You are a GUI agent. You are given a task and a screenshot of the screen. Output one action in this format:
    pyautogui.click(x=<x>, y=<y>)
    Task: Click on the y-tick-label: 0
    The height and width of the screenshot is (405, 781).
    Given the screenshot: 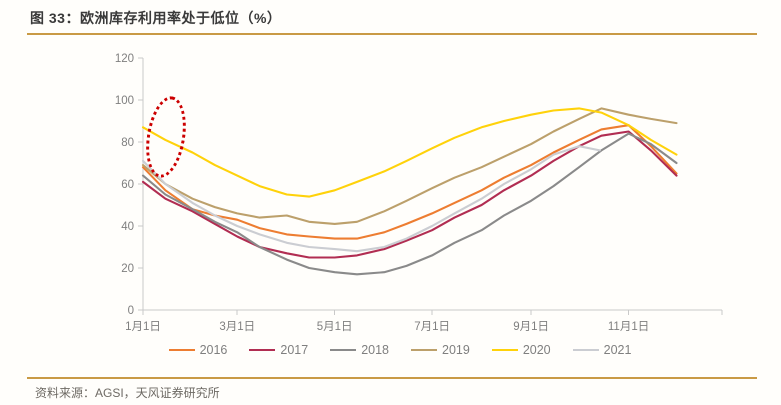 What is the action you would take?
    pyautogui.click(x=131, y=311)
    